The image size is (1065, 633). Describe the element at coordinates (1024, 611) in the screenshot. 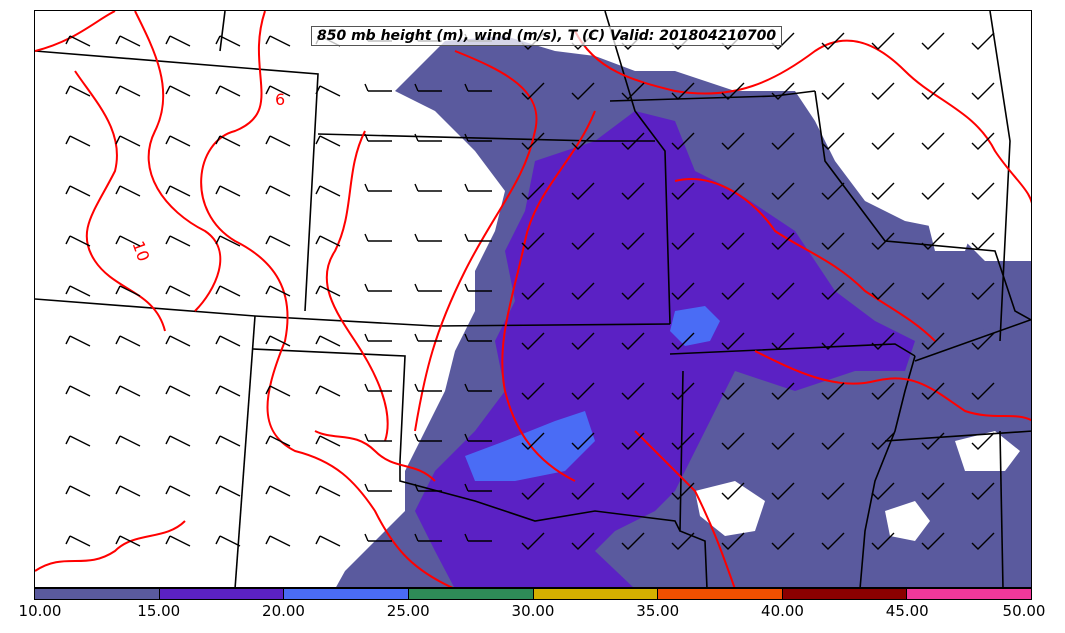

I see `colorbar-tick-label: 50.00` at that location.